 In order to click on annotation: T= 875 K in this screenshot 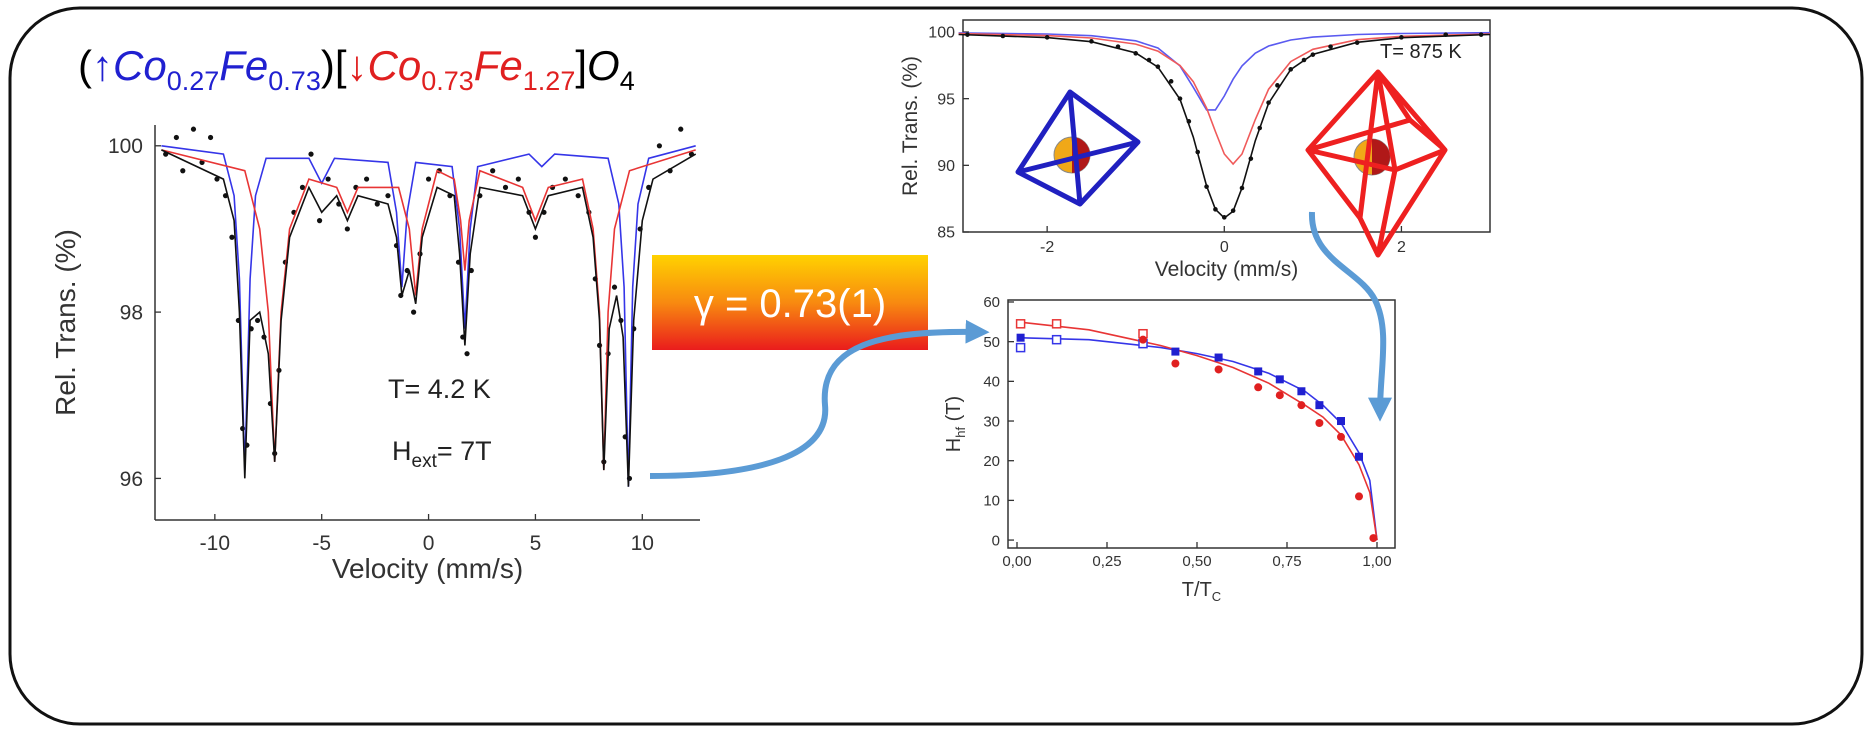, I will do `click(1421, 52)`.